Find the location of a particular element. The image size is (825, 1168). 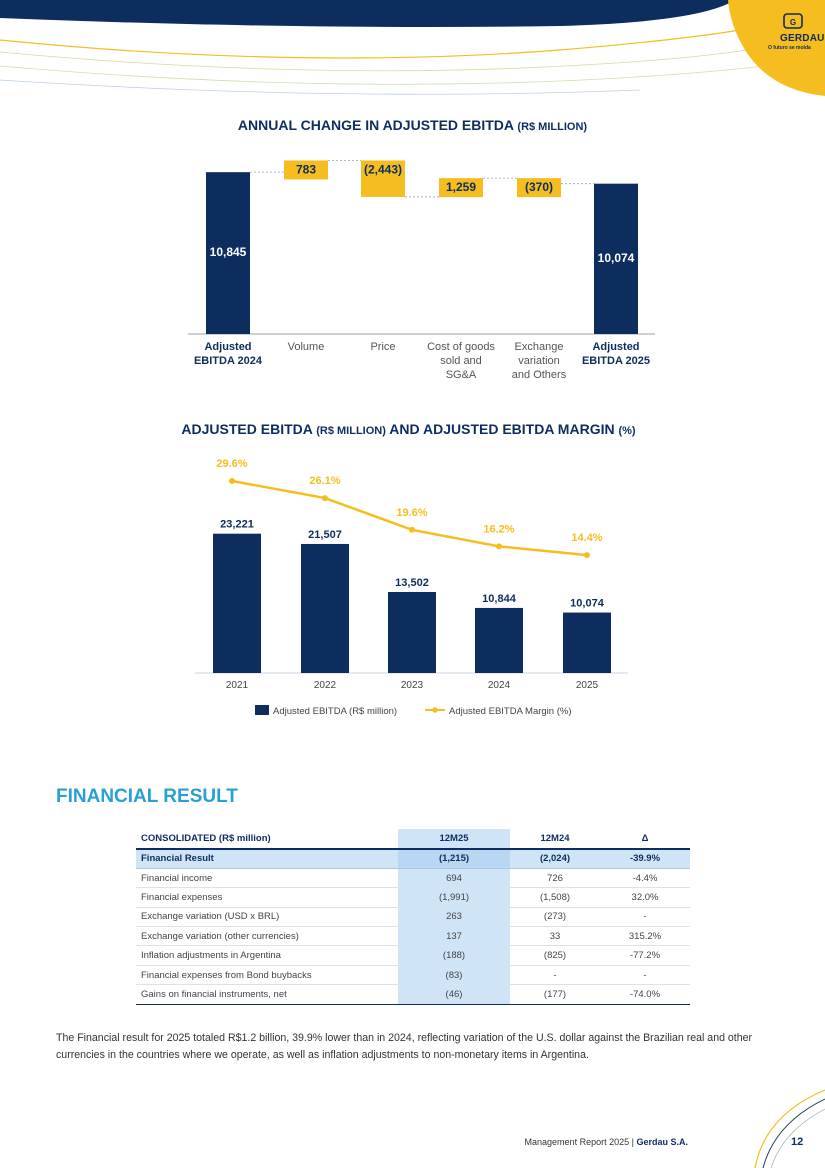

header-gold-corner is located at coordinates (776, 48).